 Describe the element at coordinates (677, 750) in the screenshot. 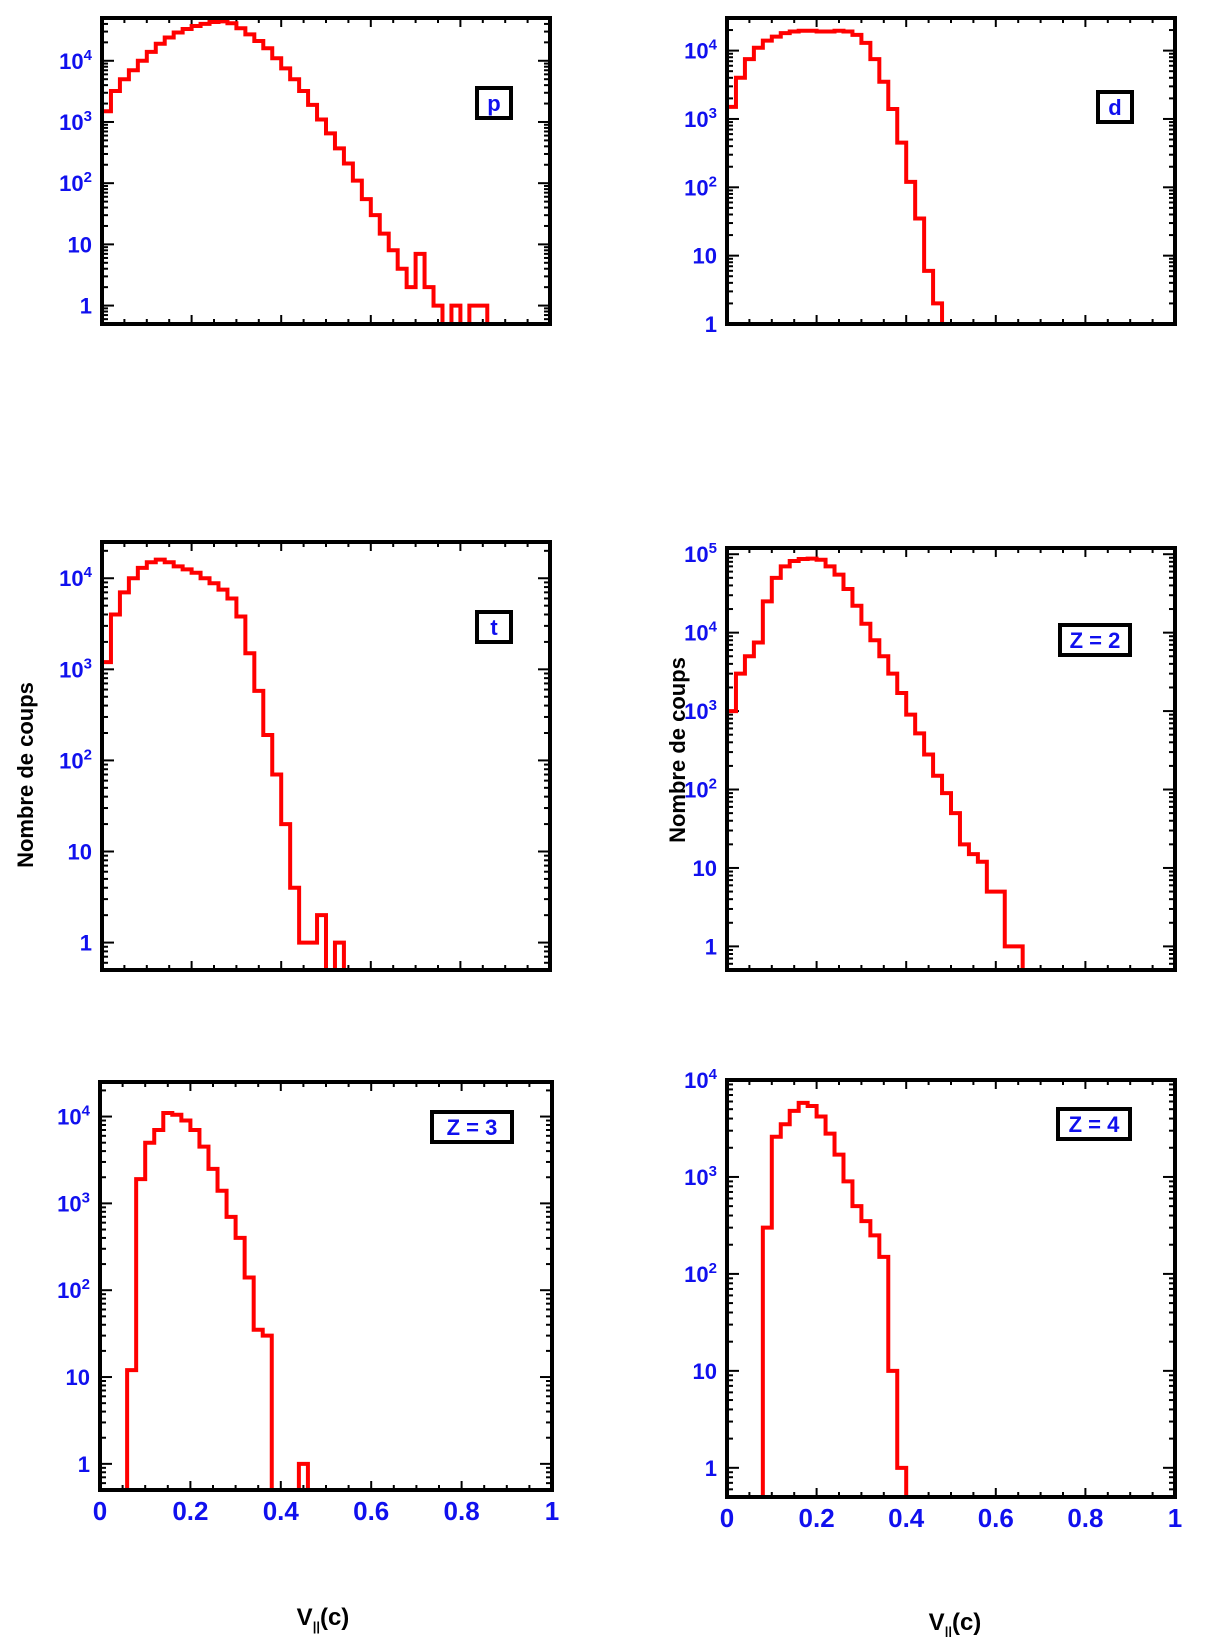

I see `y-axis-title-right: Nombre de coups` at that location.